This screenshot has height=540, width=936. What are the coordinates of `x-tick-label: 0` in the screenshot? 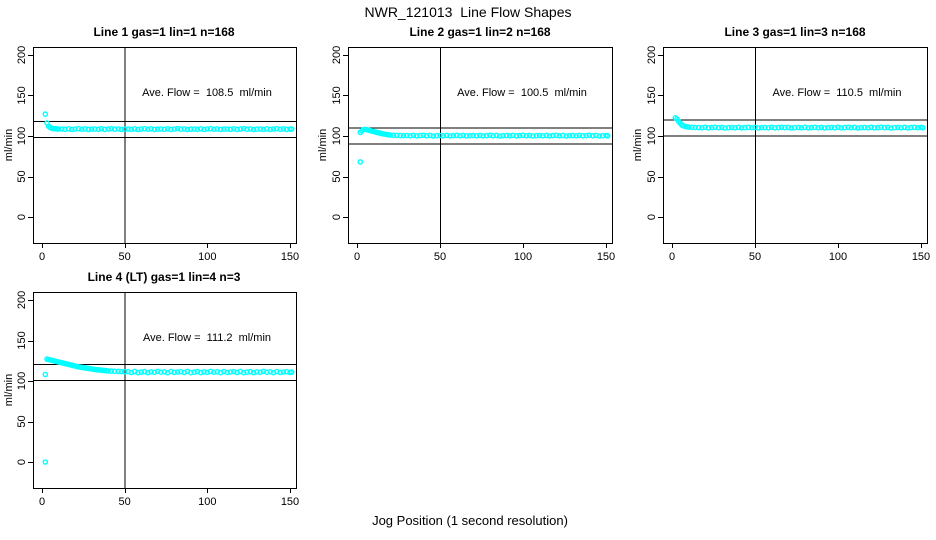 It's located at (357, 257).